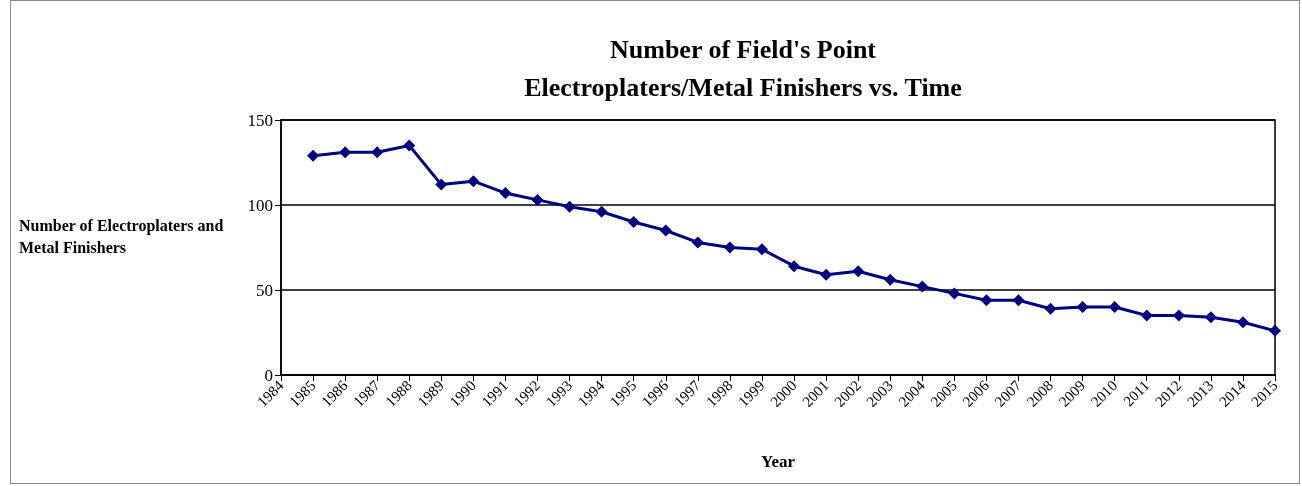 Image resolution: width=1302 pixels, height=486 pixels. Describe the element at coordinates (778, 461) in the screenshot. I see `x-axis-title: Year` at that location.